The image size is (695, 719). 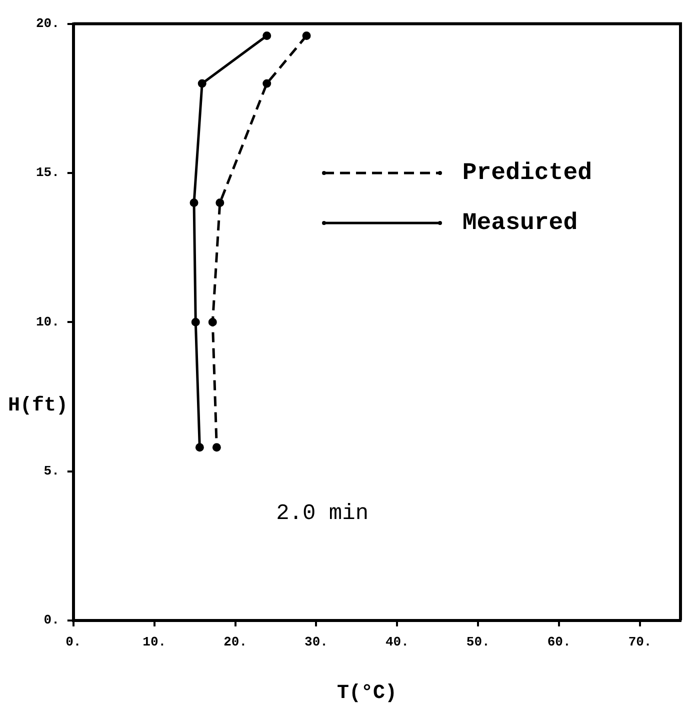 What do you see at coordinates (478, 642) in the screenshot?
I see `x-tick-label: 50.` at bounding box center [478, 642].